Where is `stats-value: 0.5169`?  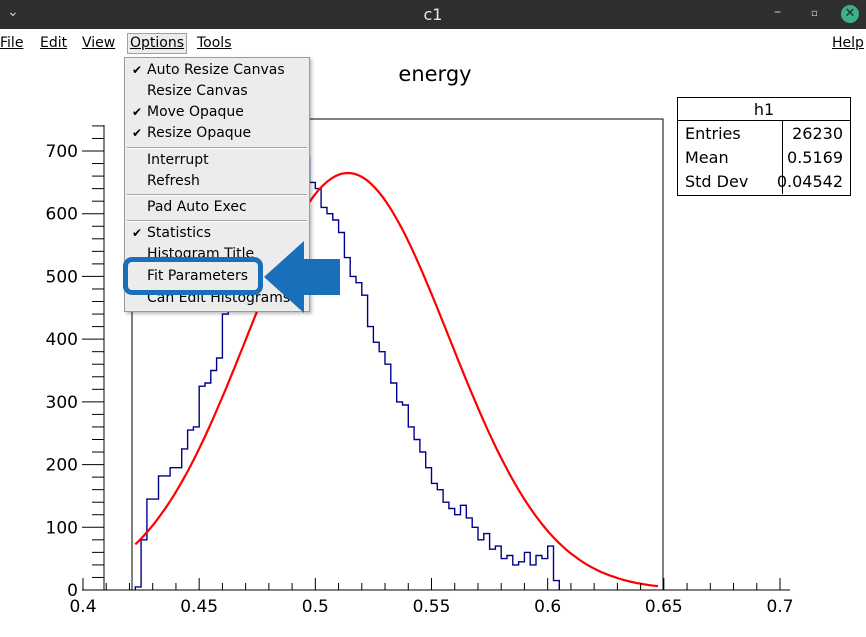
stats-value: 0.5169 is located at coordinates (815, 157).